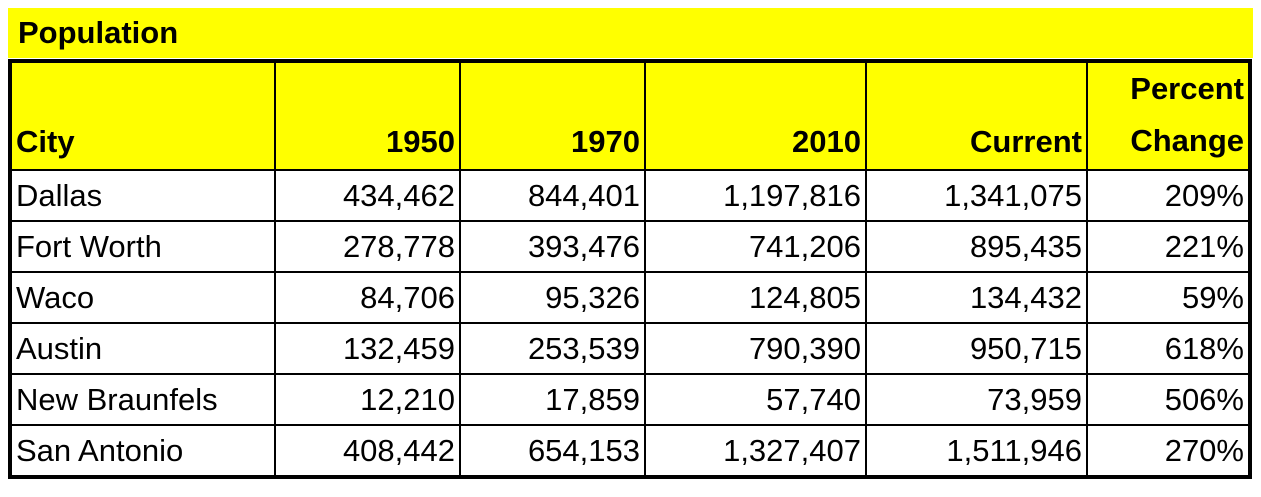 Image resolution: width=1261 pixels, height=497 pixels. I want to click on title: Population, so click(630, 33).